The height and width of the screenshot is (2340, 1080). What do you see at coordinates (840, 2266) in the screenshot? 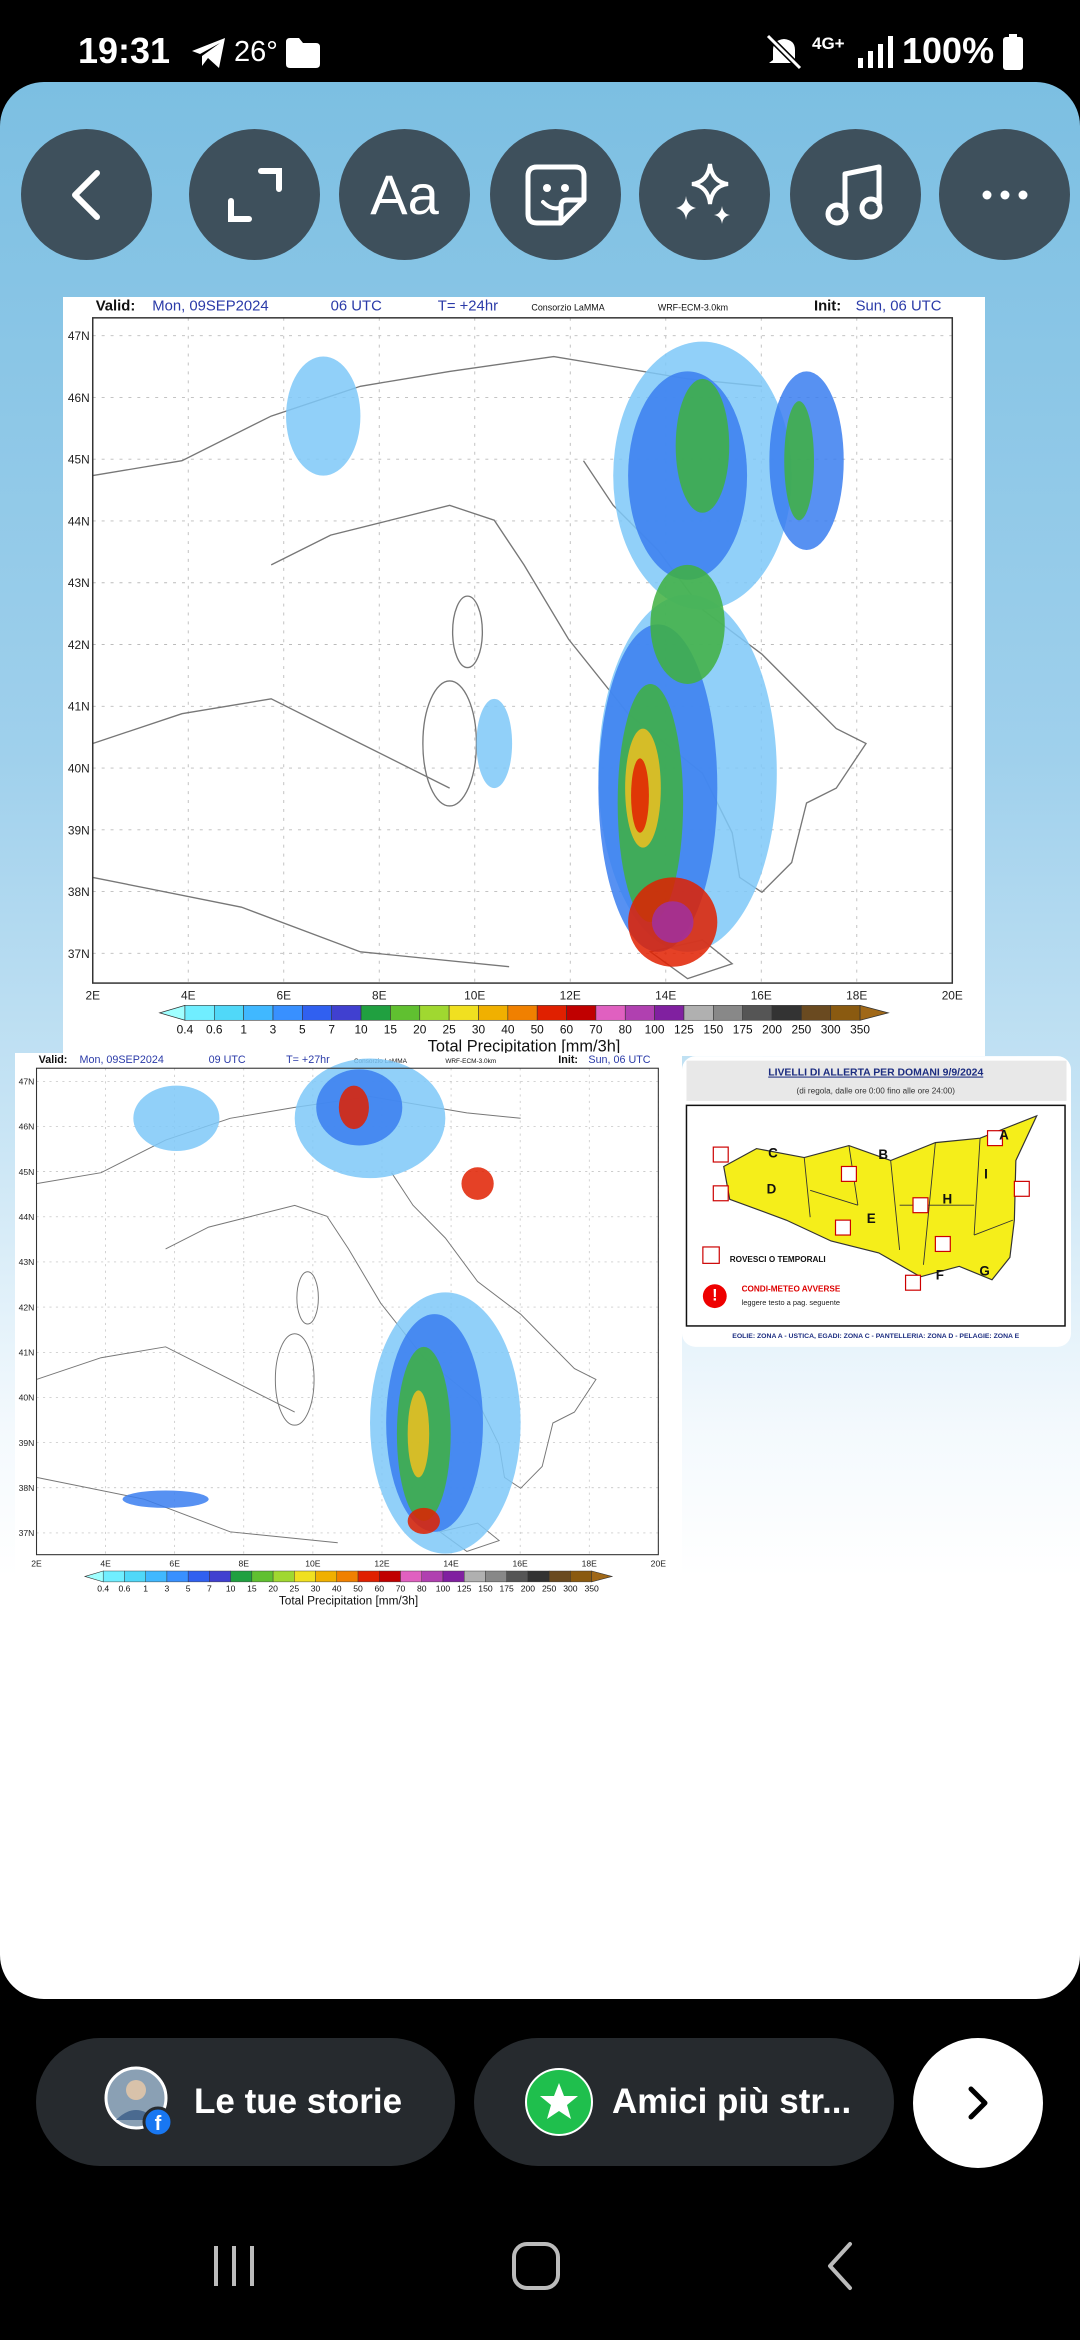
I see `system-back-button` at bounding box center [840, 2266].